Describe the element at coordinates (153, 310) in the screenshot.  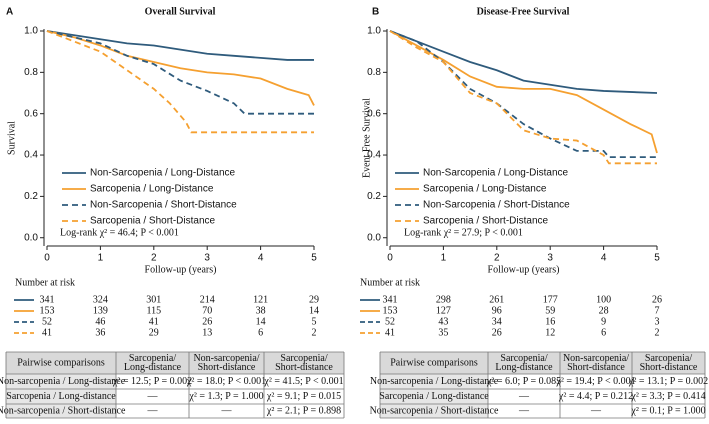
I see `risk-count: 115` at that location.